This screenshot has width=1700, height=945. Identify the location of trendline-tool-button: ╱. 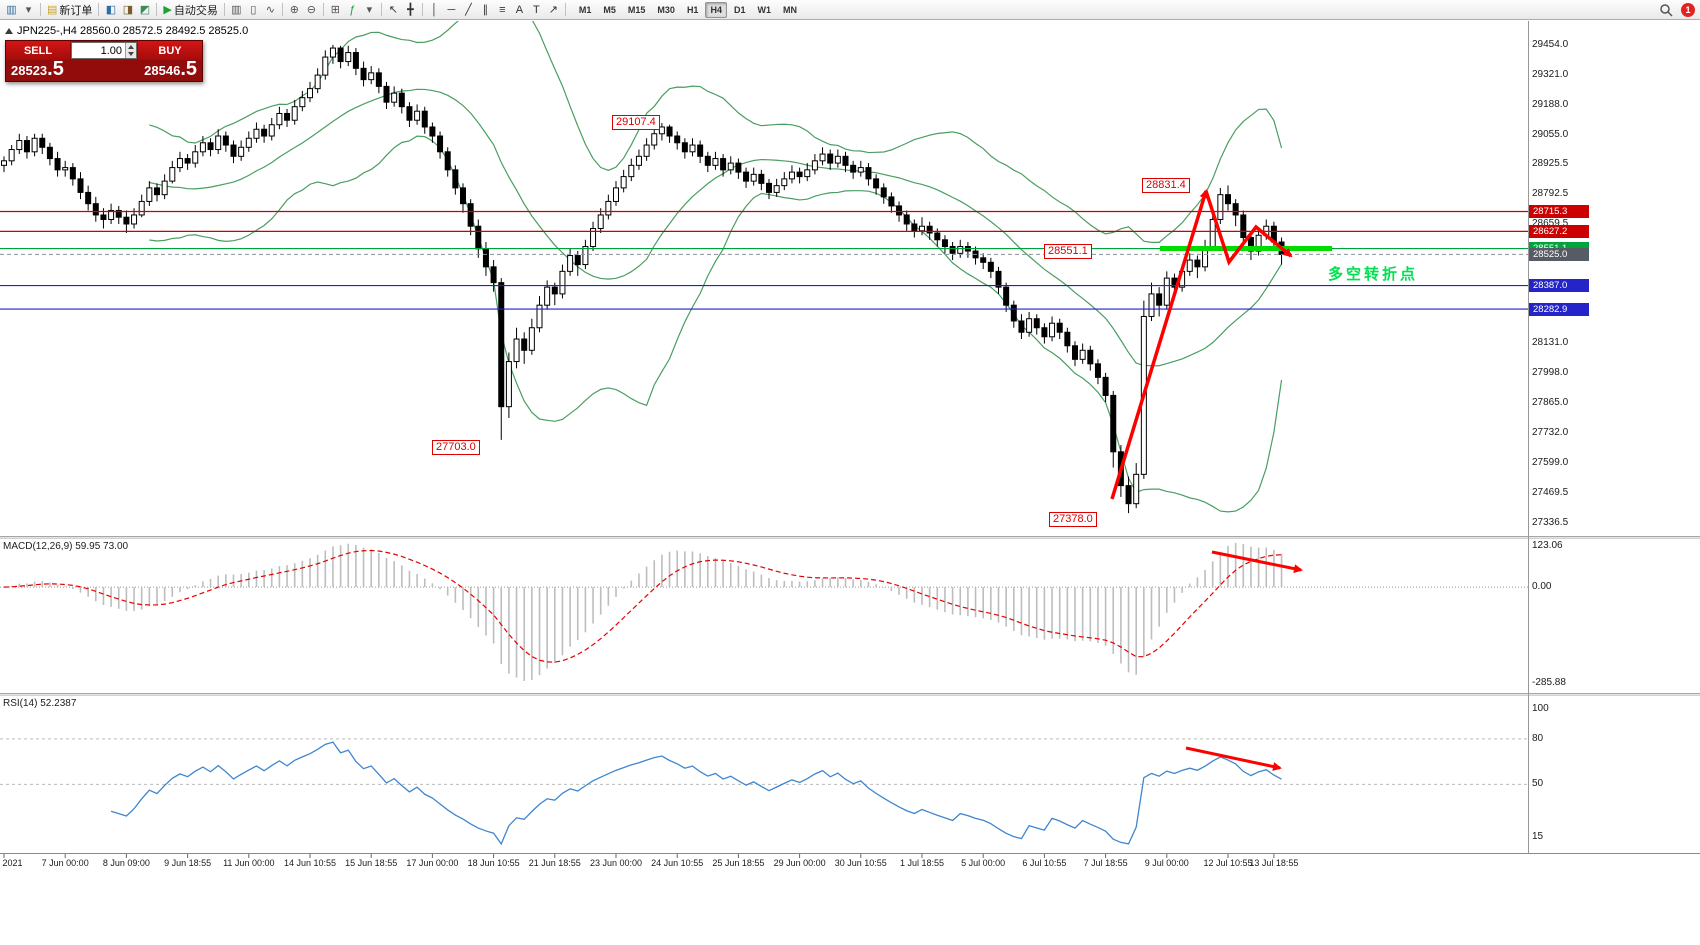
(468, 9).